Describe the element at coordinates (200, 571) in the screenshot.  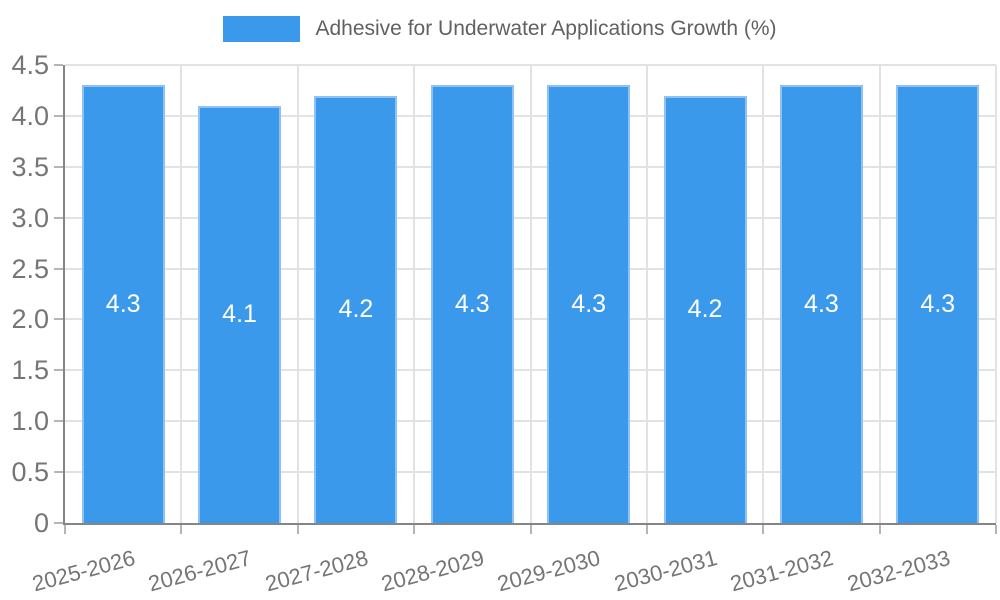
I see `x-axis-label: 2026-2027` at that location.